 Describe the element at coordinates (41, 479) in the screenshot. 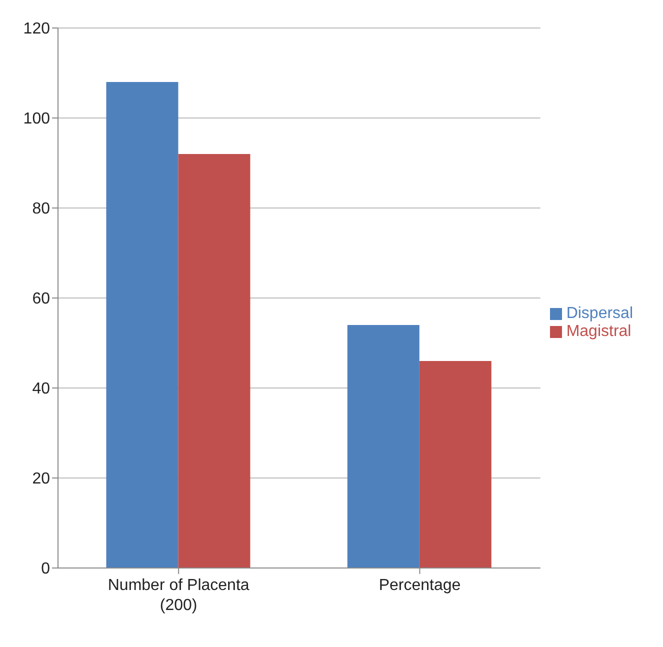

I see `y-tick-label: 20` at that location.